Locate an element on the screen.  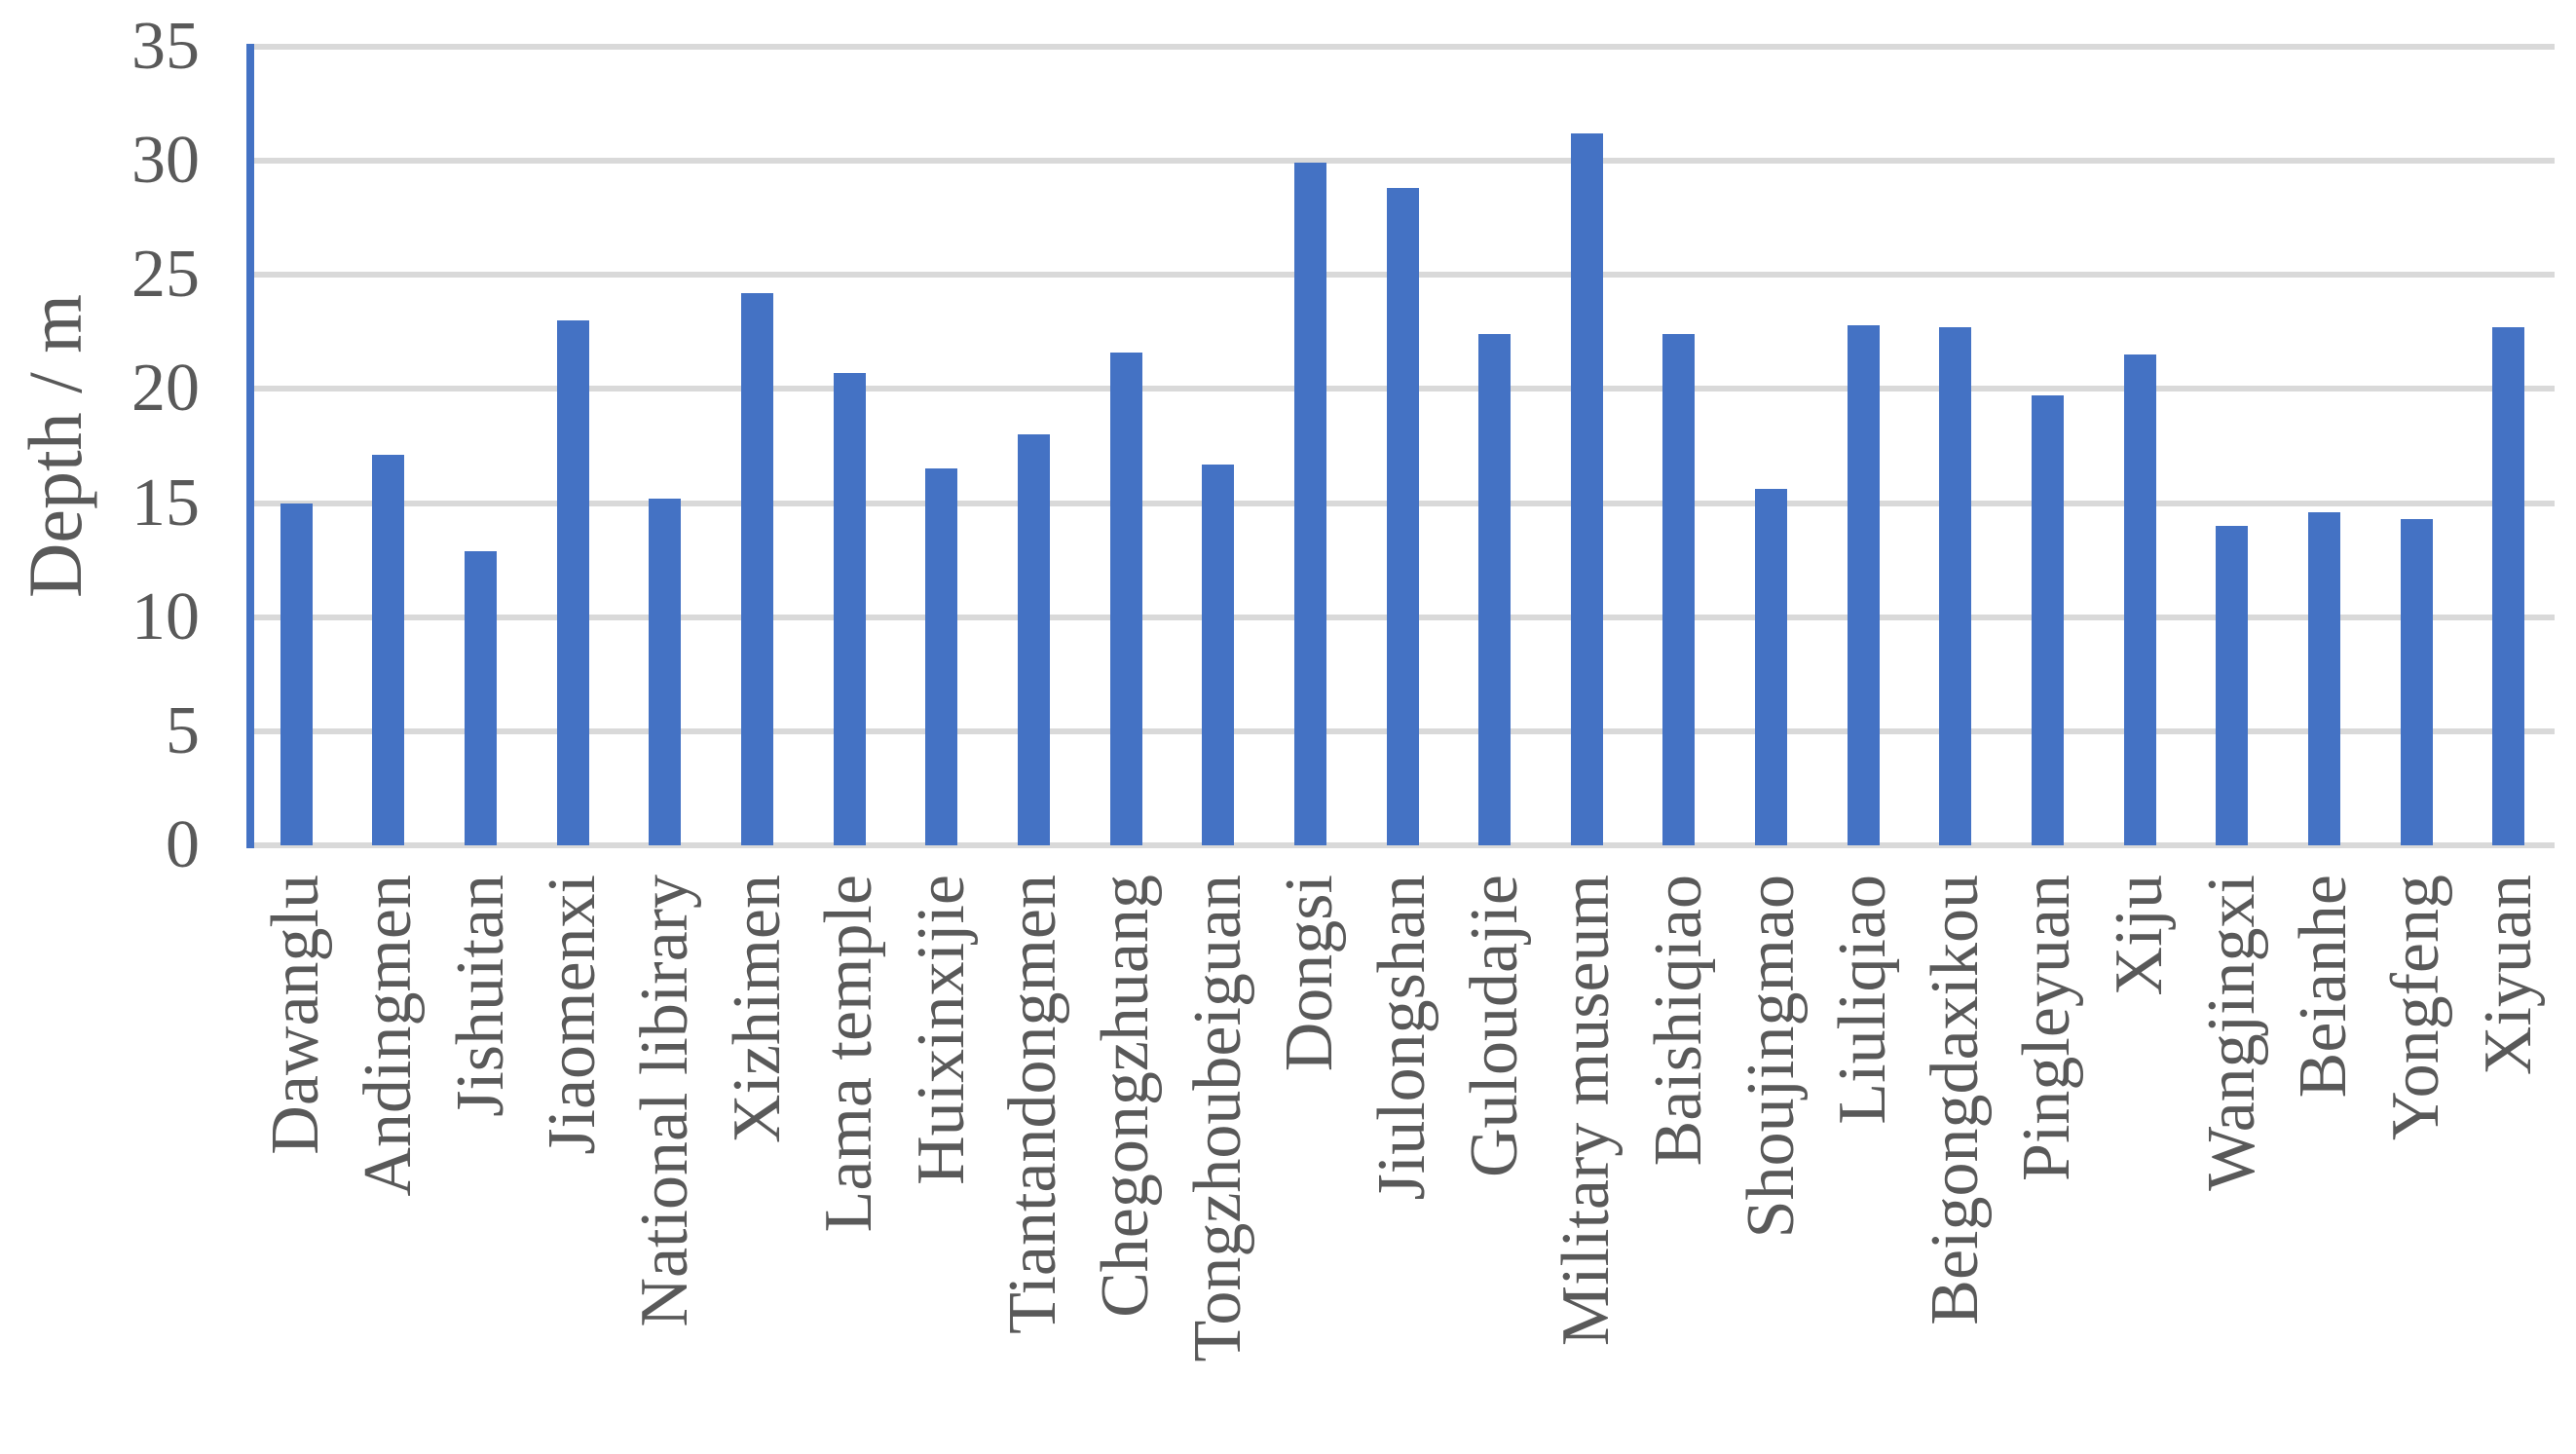
x-label-cell: Lama temple is located at coordinates (849, 1164).